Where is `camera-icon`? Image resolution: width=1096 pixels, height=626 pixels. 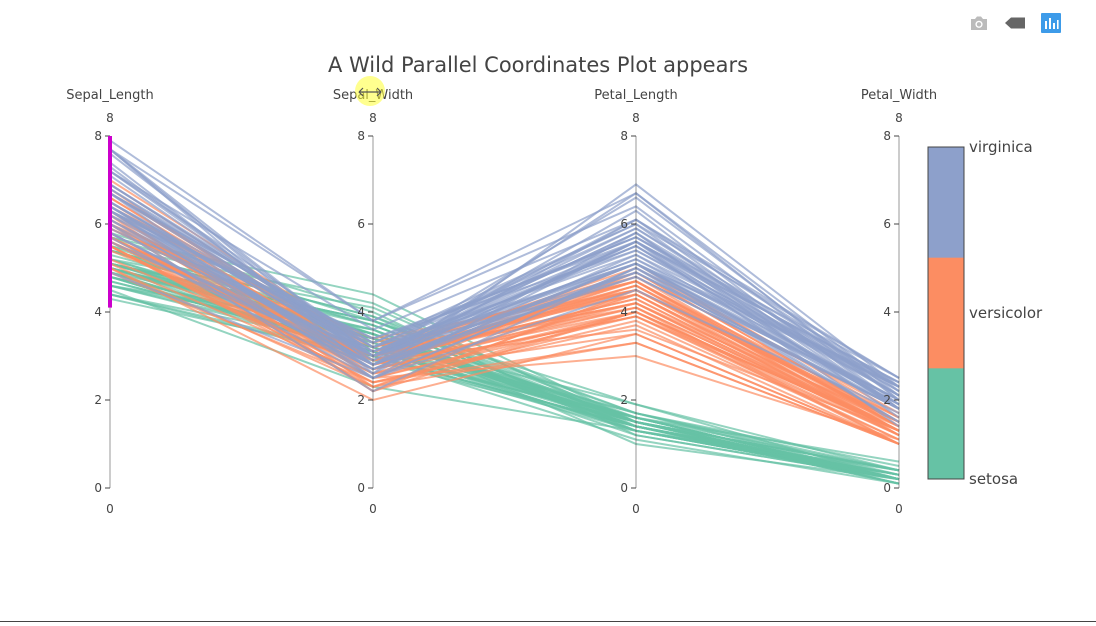
camera-icon is located at coordinates (979, 23).